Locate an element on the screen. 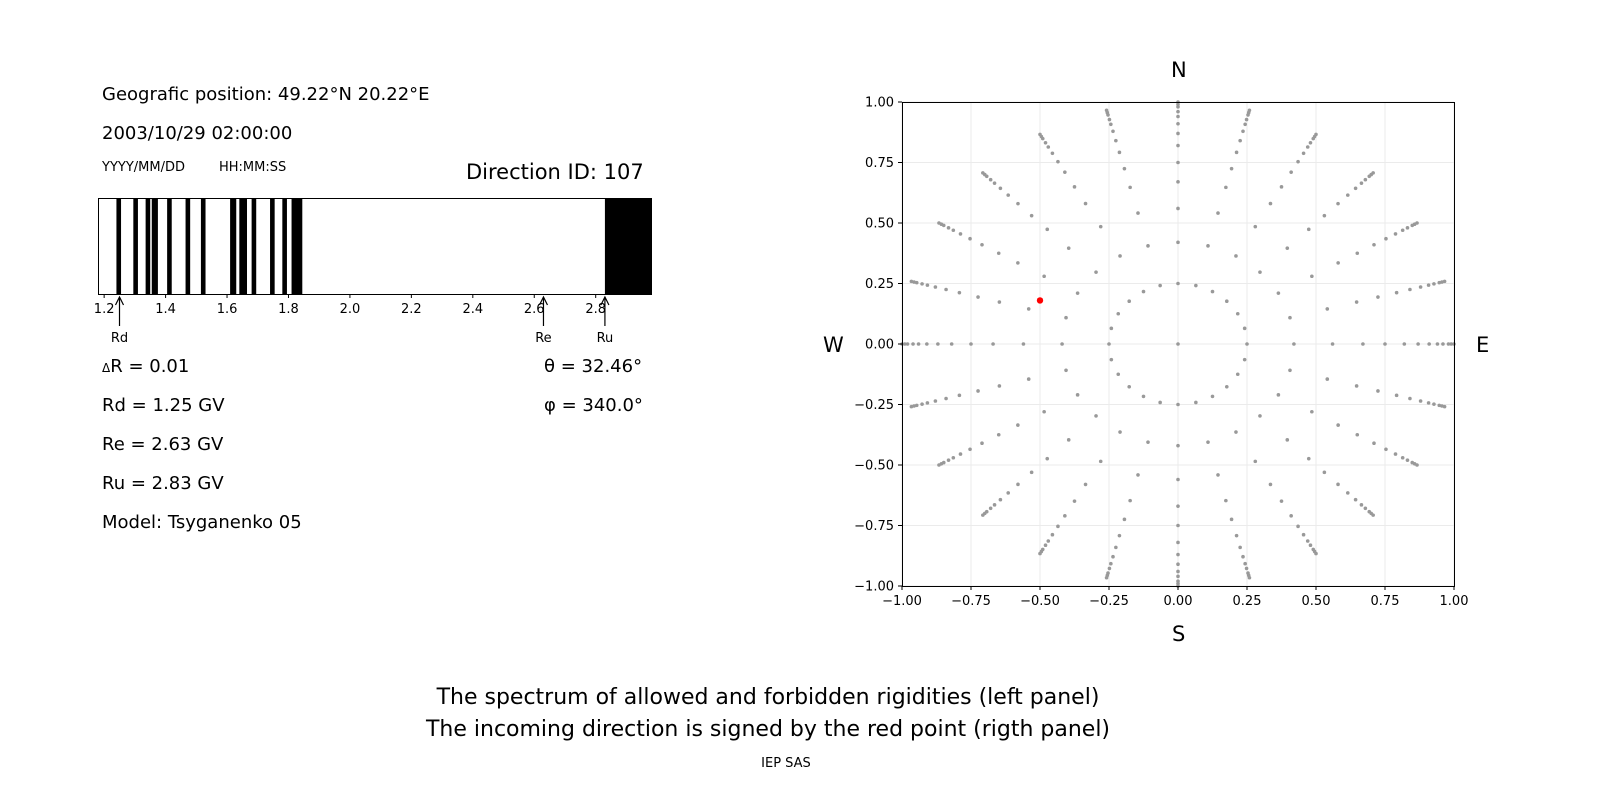 The image size is (1600, 800). spectrum-frame is located at coordinates (375, 246).